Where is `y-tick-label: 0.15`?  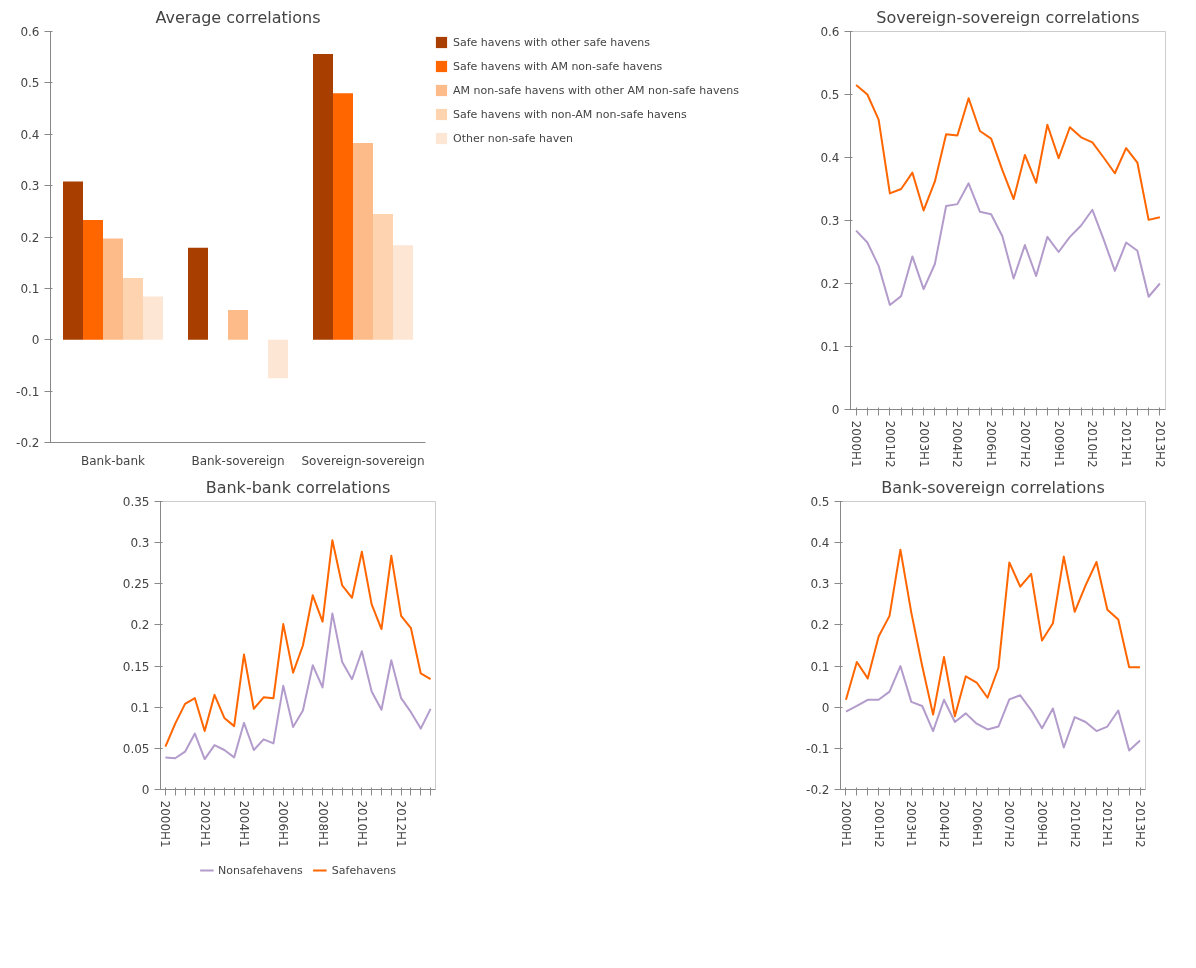 y-tick-label: 0.15 is located at coordinates (136, 666).